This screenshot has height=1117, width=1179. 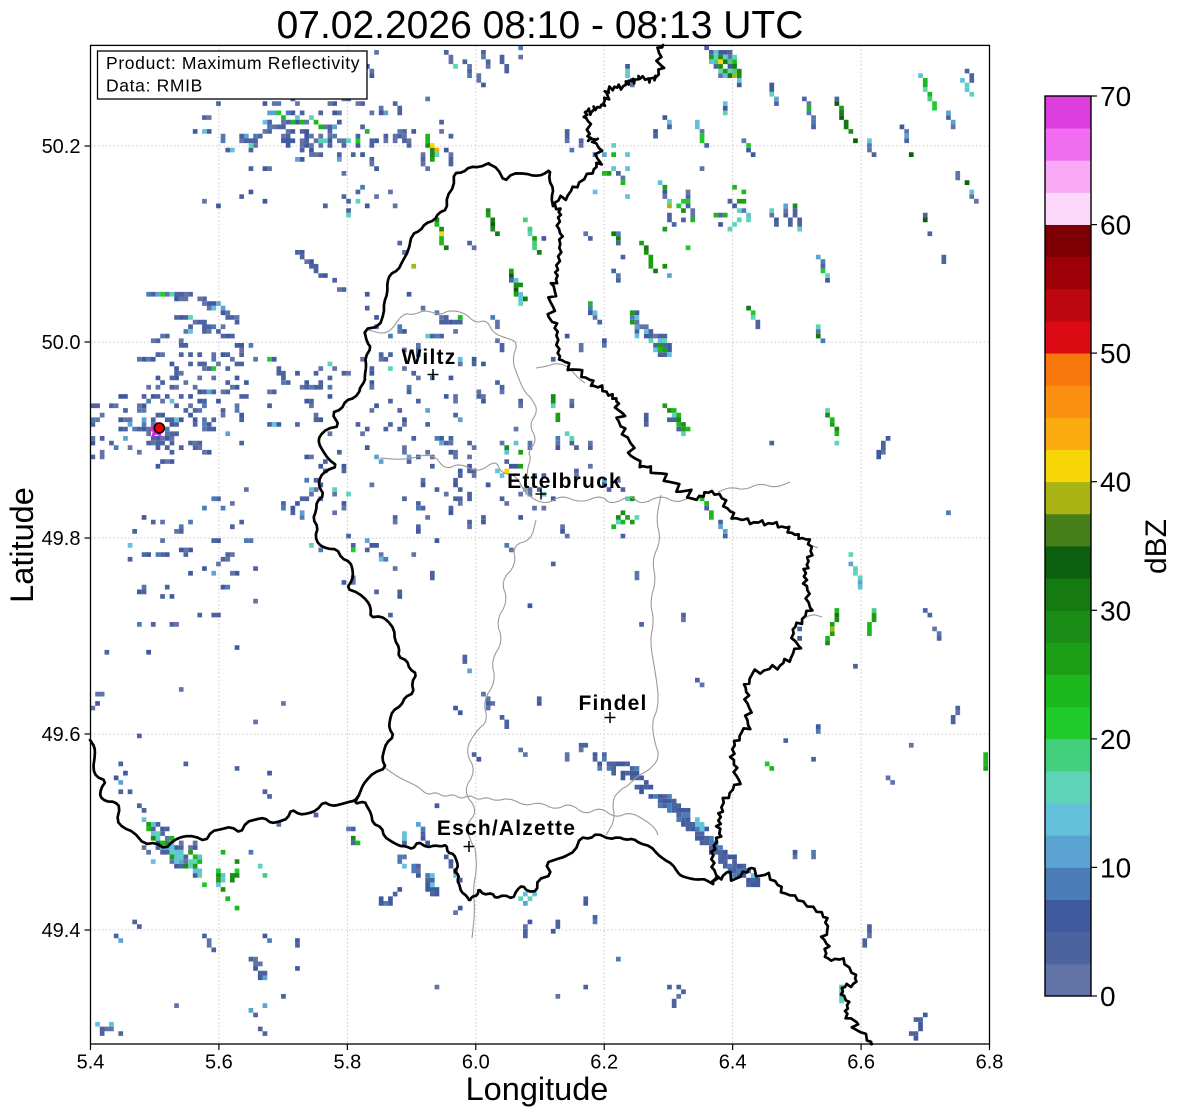 I want to click on svg-text: Esch/Alzette, so click(x=506, y=828).